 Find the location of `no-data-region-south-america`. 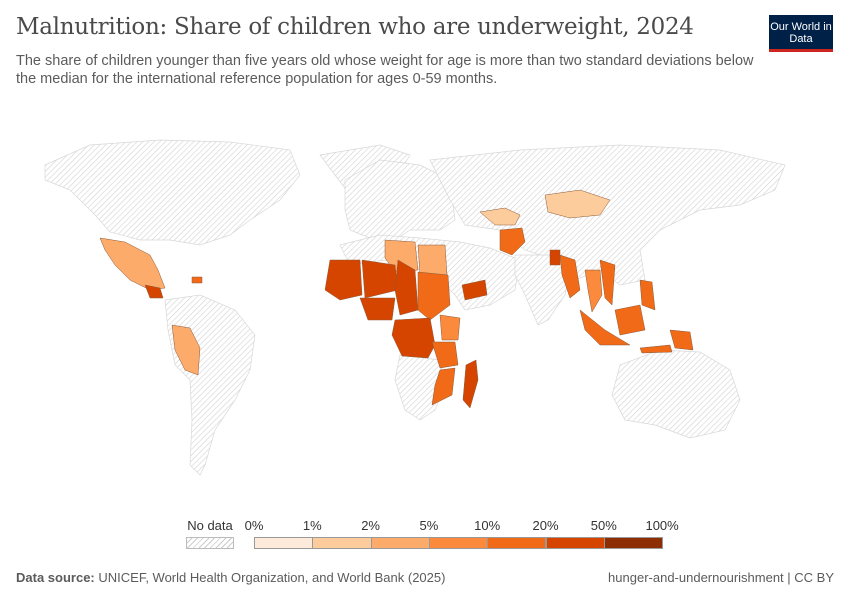

no-data-region-south-america is located at coordinates (210, 385).